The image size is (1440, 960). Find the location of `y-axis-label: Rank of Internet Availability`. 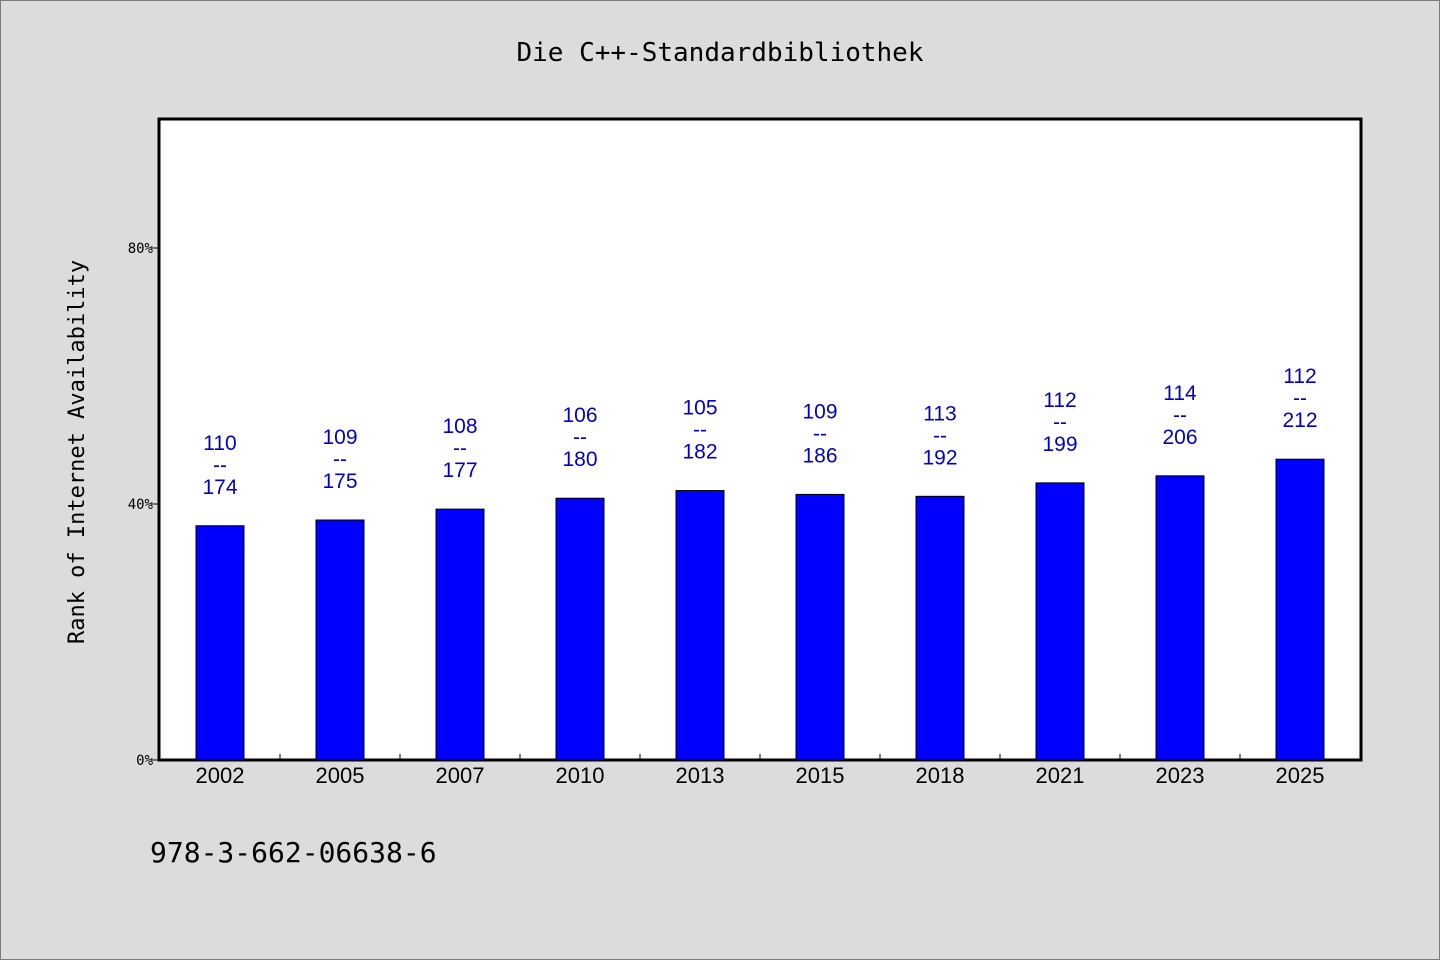

y-axis-label: Rank of Internet Availability is located at coordinates (77, 452).